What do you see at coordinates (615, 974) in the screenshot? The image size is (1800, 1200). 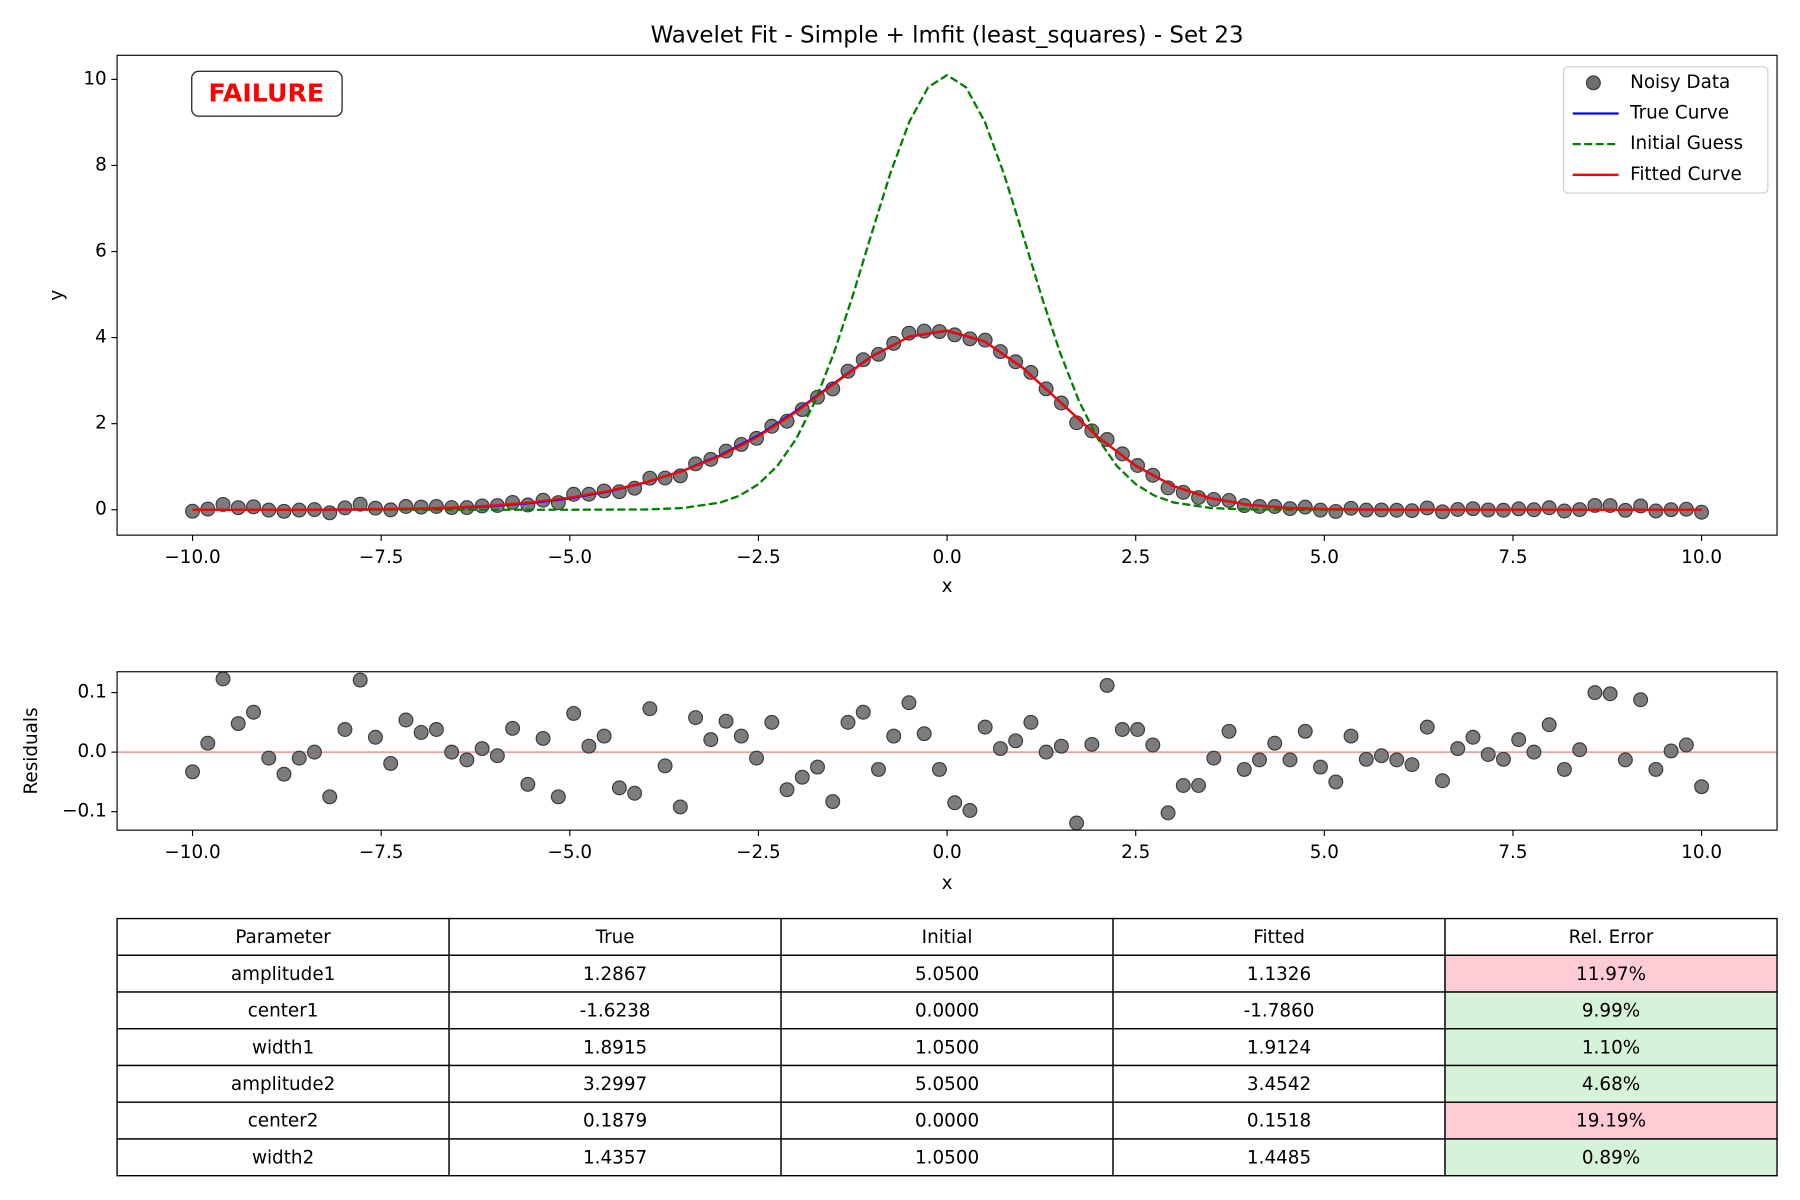 I see `table-text: 1.2867` at bounding box center [615, 974].